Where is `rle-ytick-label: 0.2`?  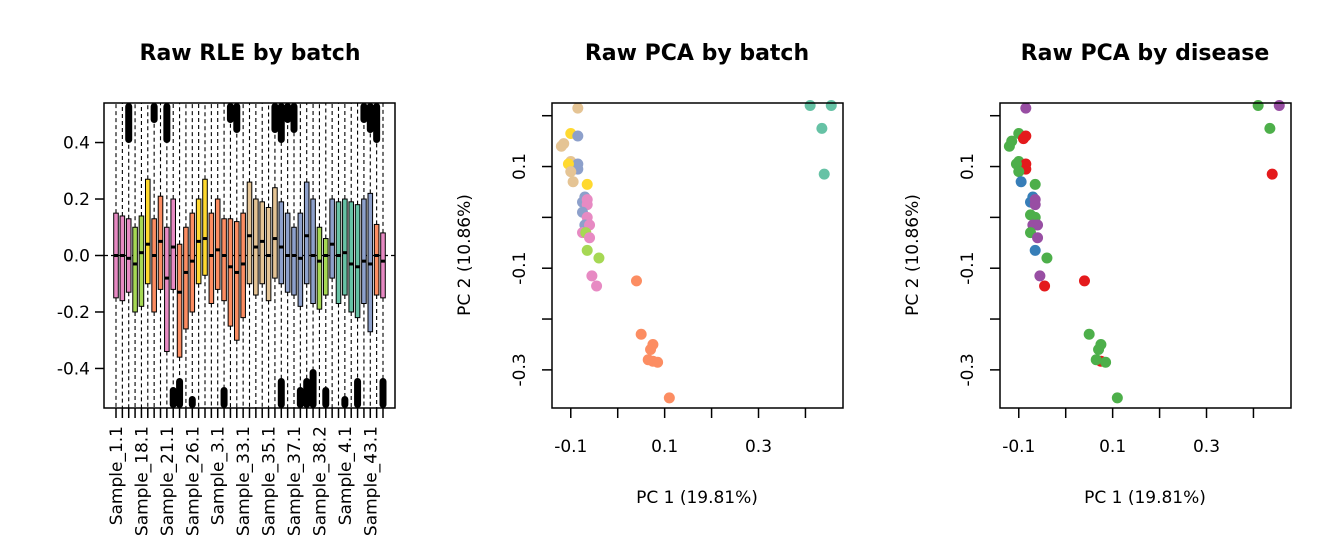
rle-ytick-label: 0.2 is located at coordinates (76, 200).